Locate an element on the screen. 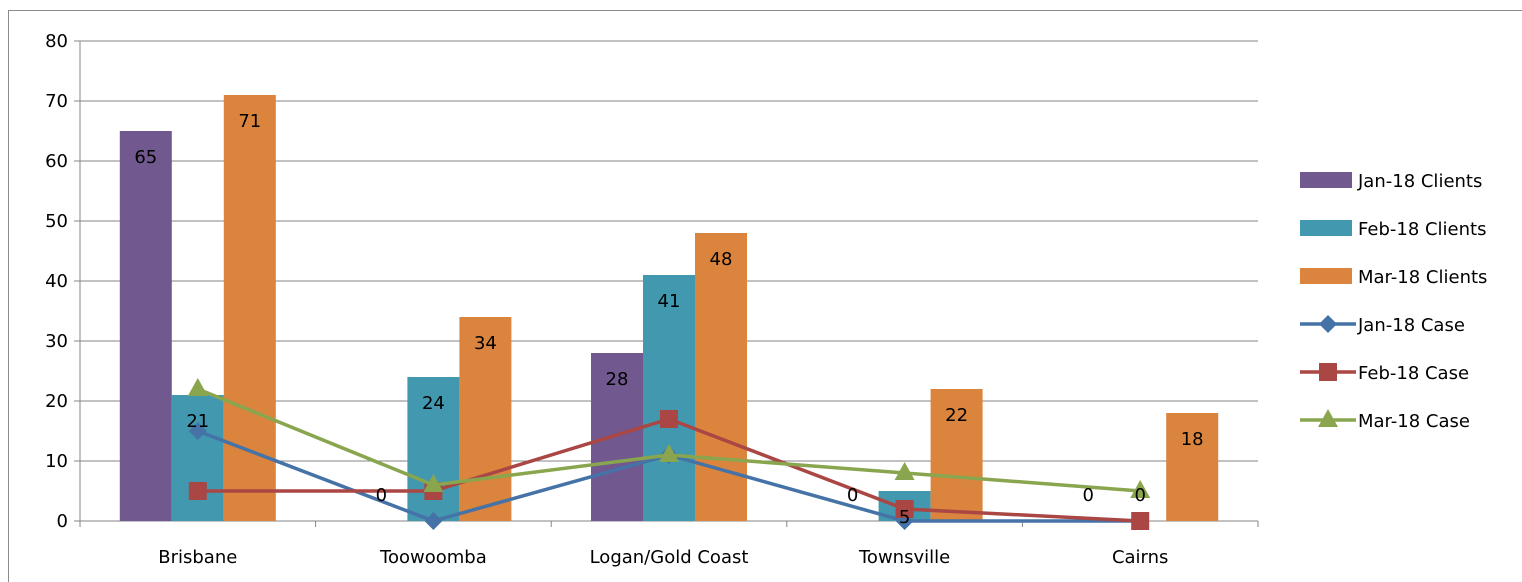 Image resolution: width=1522 pixels, height=582 pixels. bar-data-label: 71 is located at coordinates (249, 121).